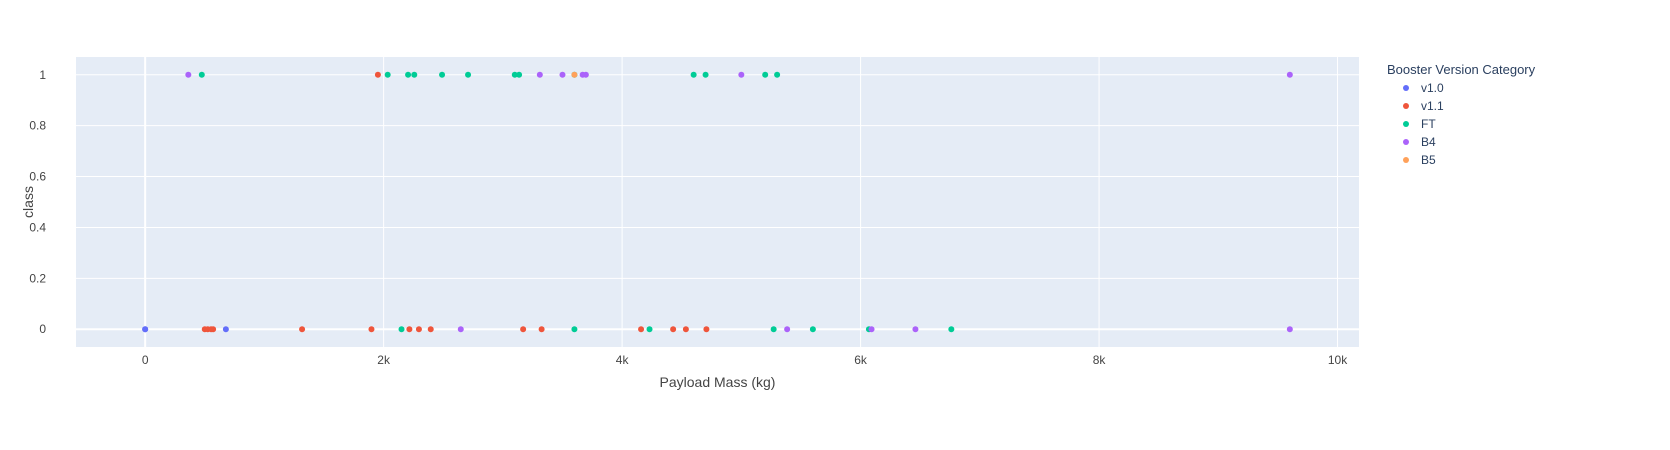 The image size is (1670, 450). What do you see at coordinates (28, 202) in the screenshot?
I see `y-axis-title: class` at bounding box center [28, 202].